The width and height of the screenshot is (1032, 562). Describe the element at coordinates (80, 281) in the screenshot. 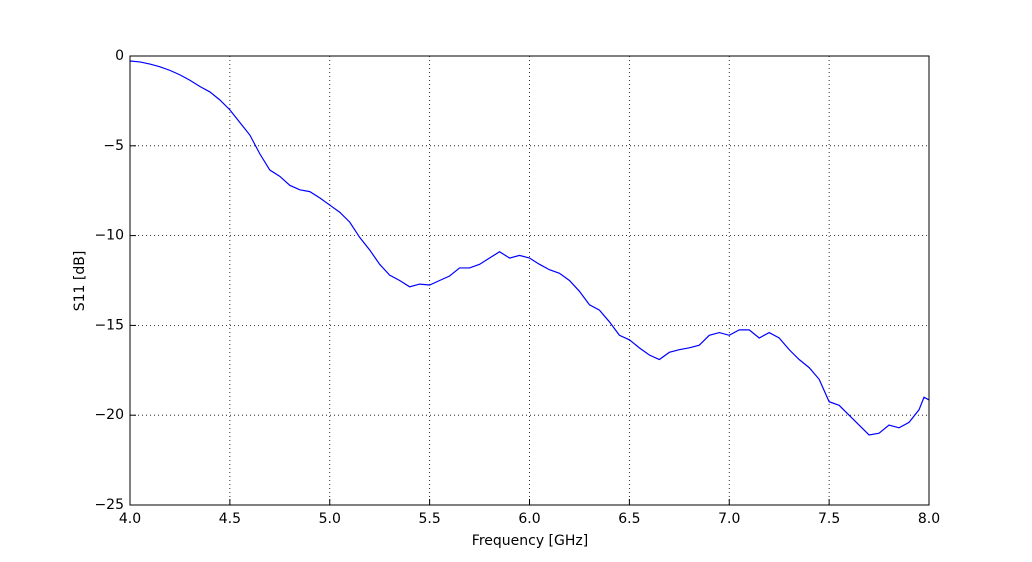

I see `y-axis-label: S11 [dB]` at that location.